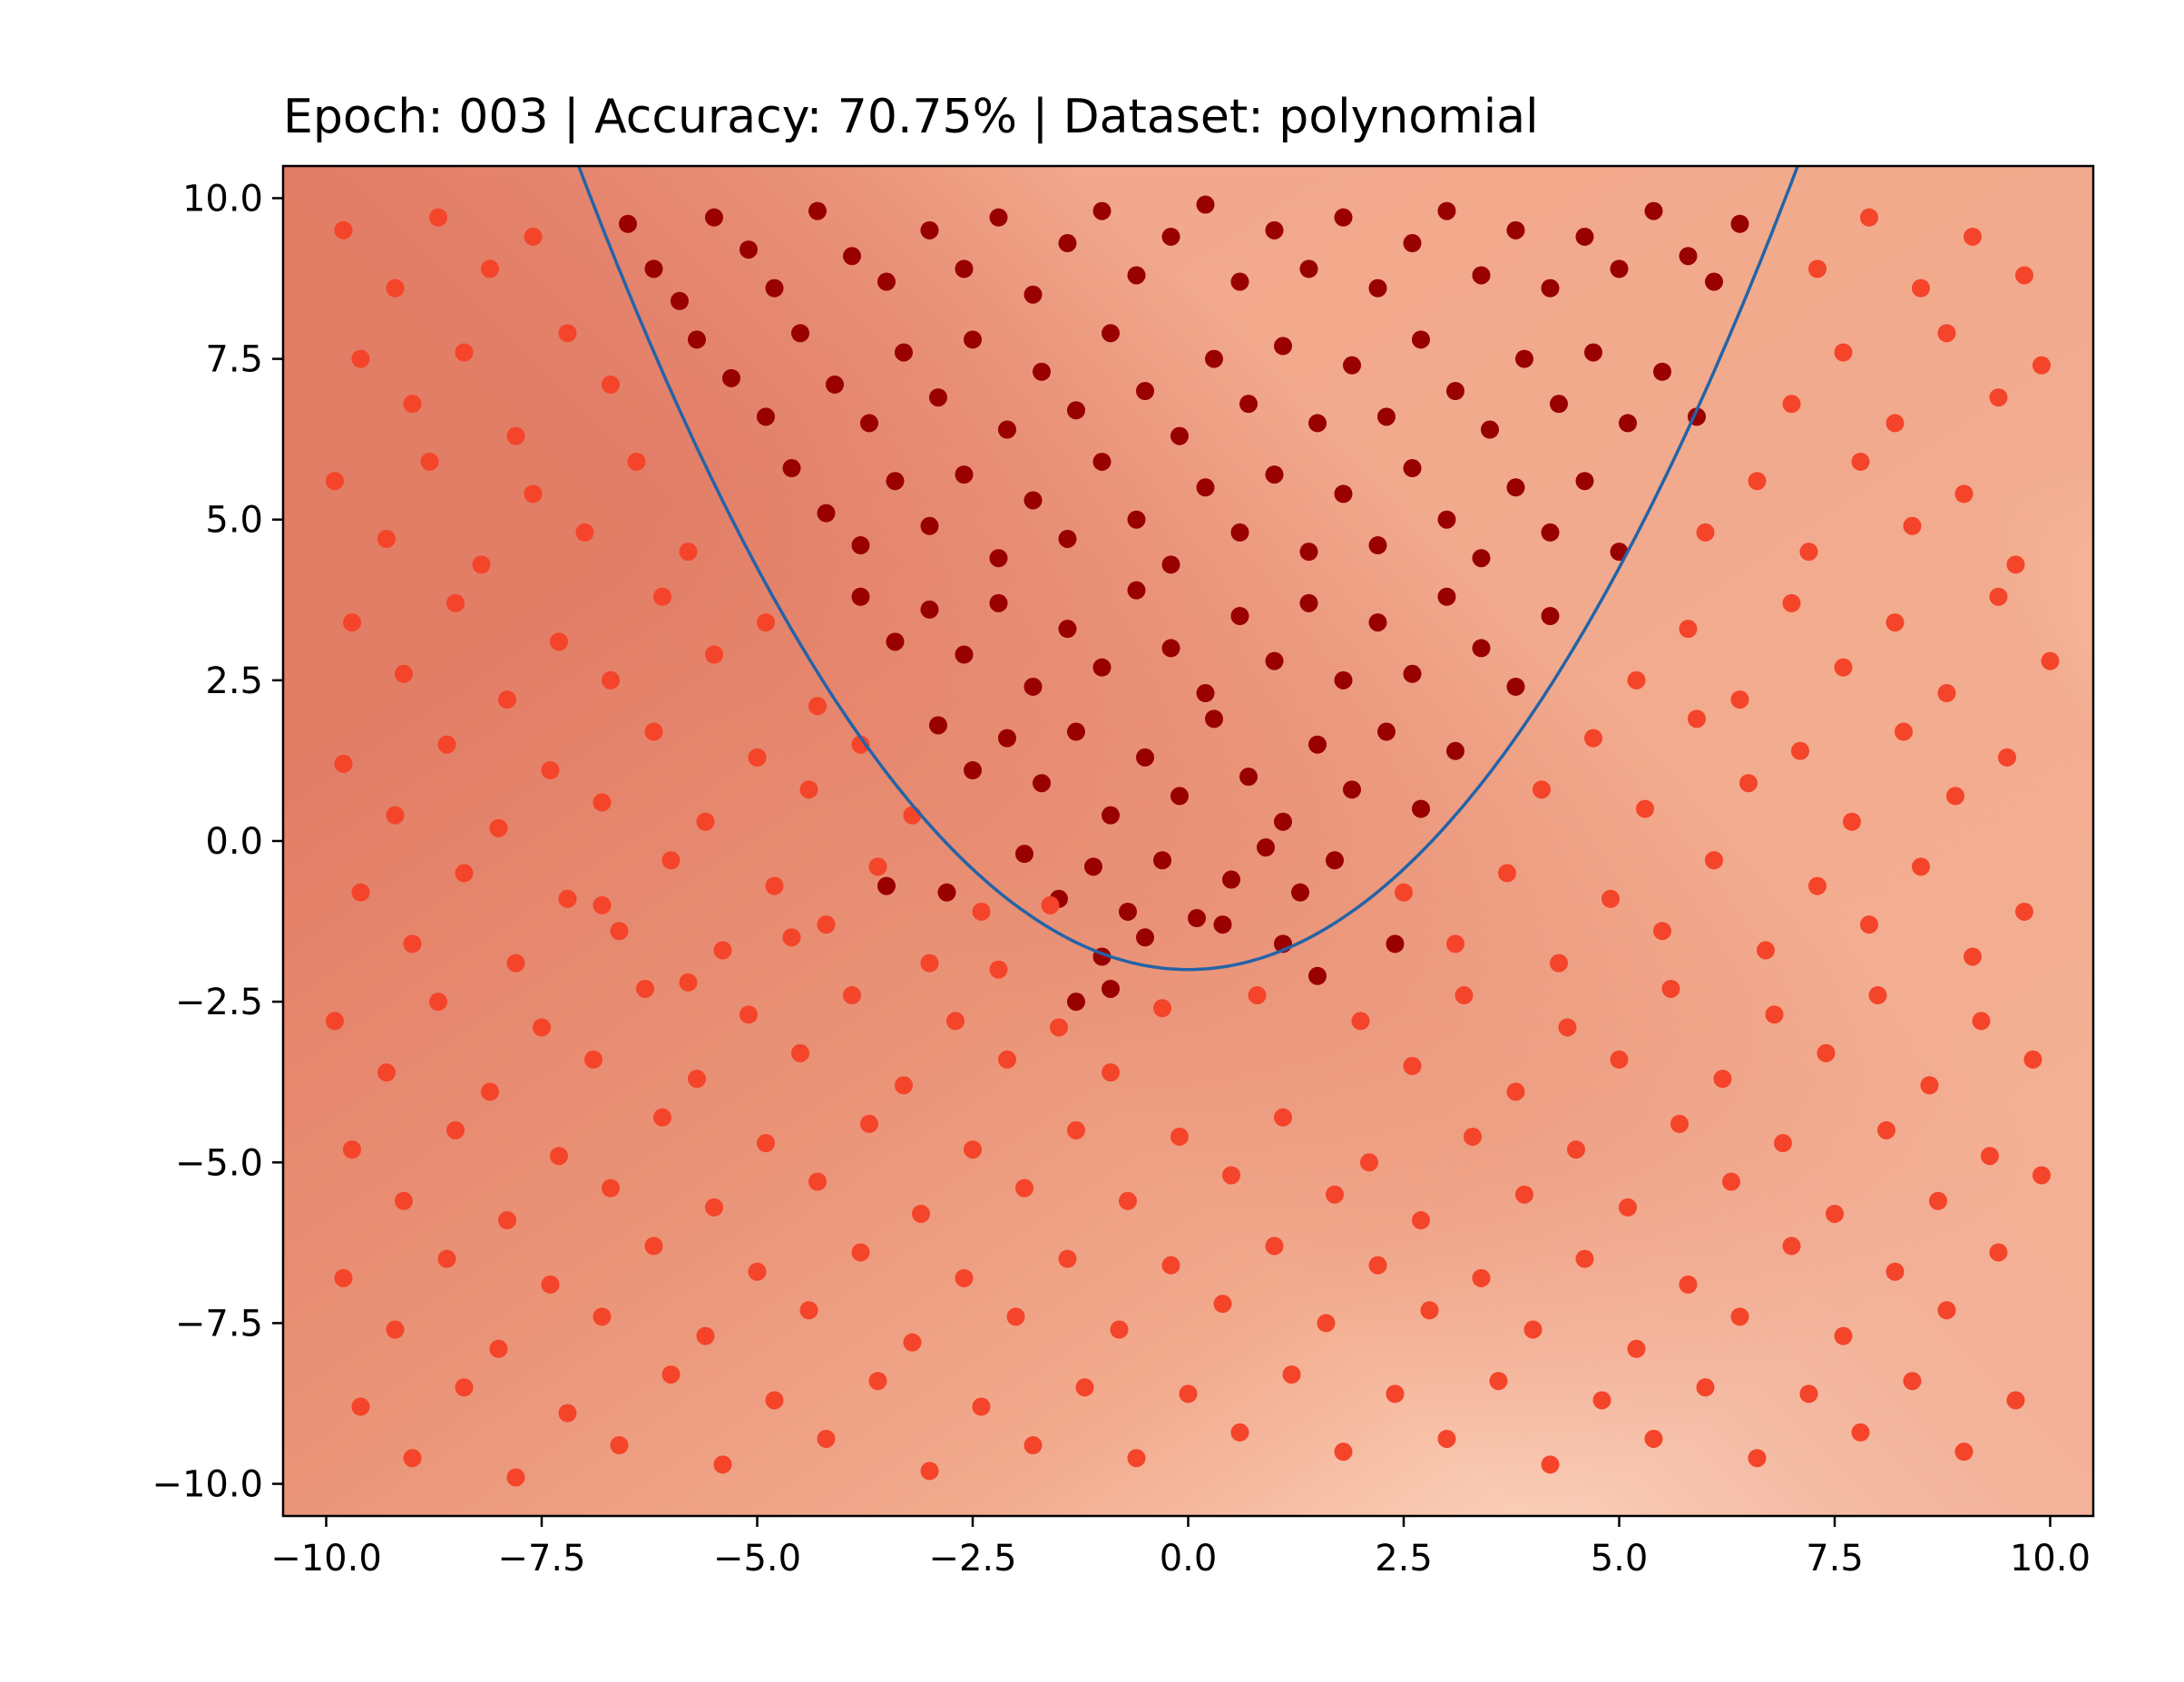 The width and height of the screenshot is (2184, 1682). What do you see at coordinates (223, 199) in the screenshot?
I see `y-tick-label: 10.0` at bounding box center [223, 199].